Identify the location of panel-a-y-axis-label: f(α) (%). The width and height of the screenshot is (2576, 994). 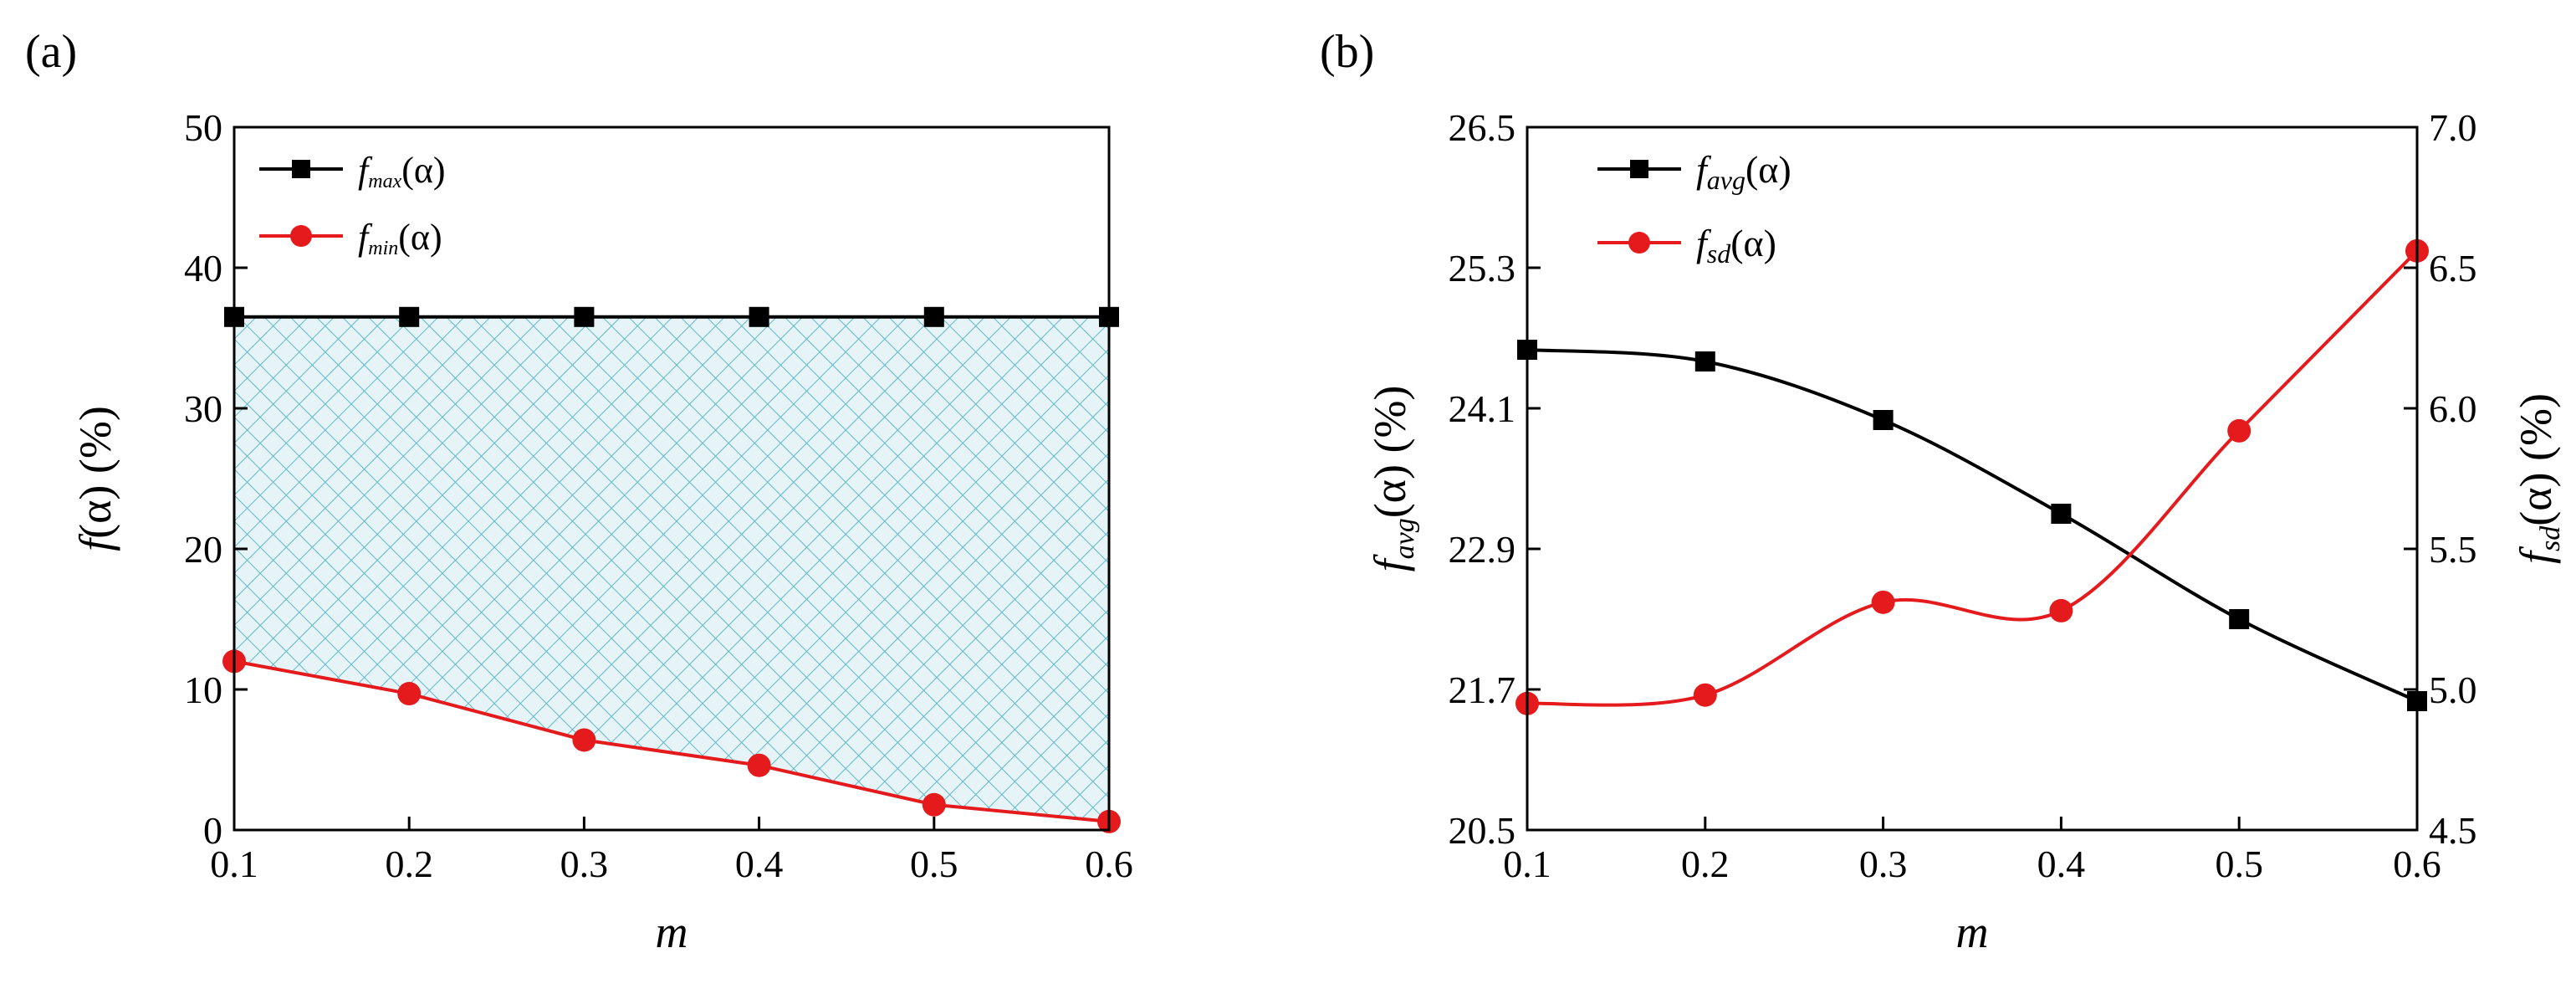
(95, 479).